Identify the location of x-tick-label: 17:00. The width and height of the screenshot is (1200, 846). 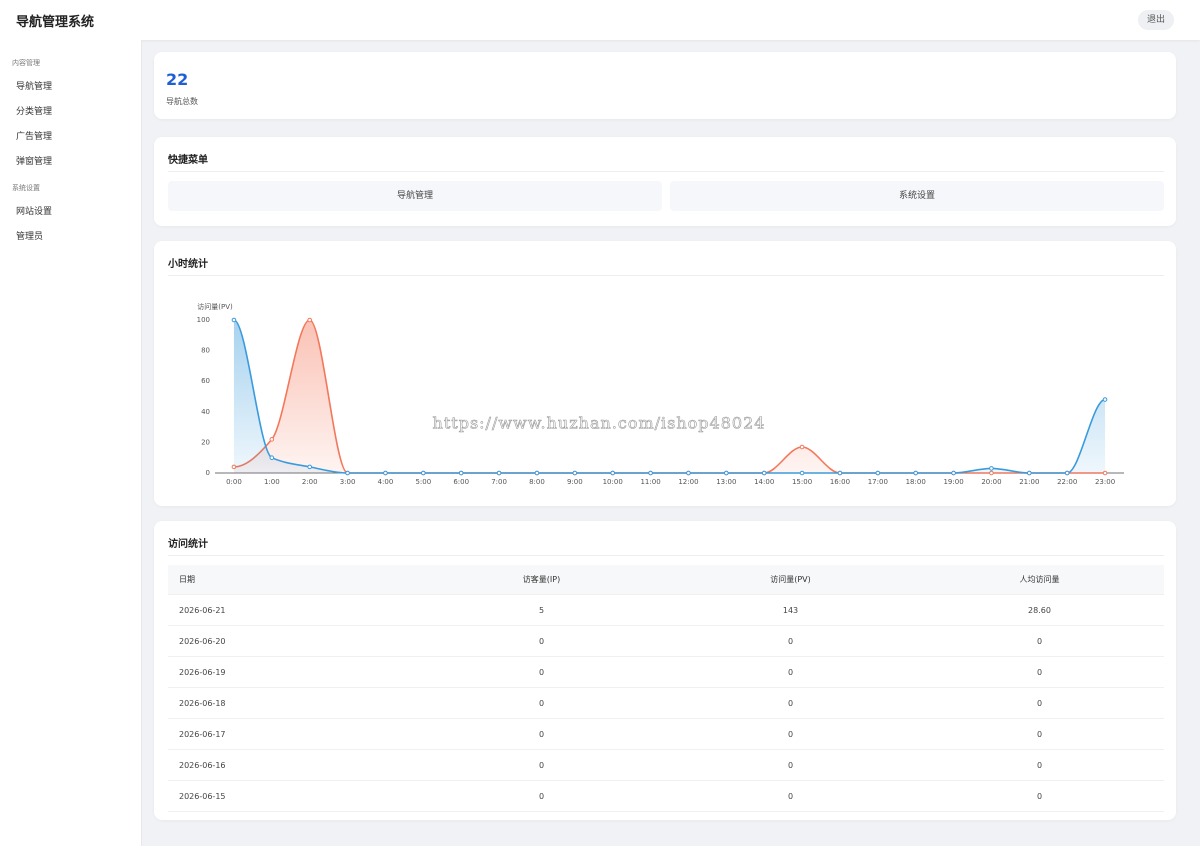
(878, 482).